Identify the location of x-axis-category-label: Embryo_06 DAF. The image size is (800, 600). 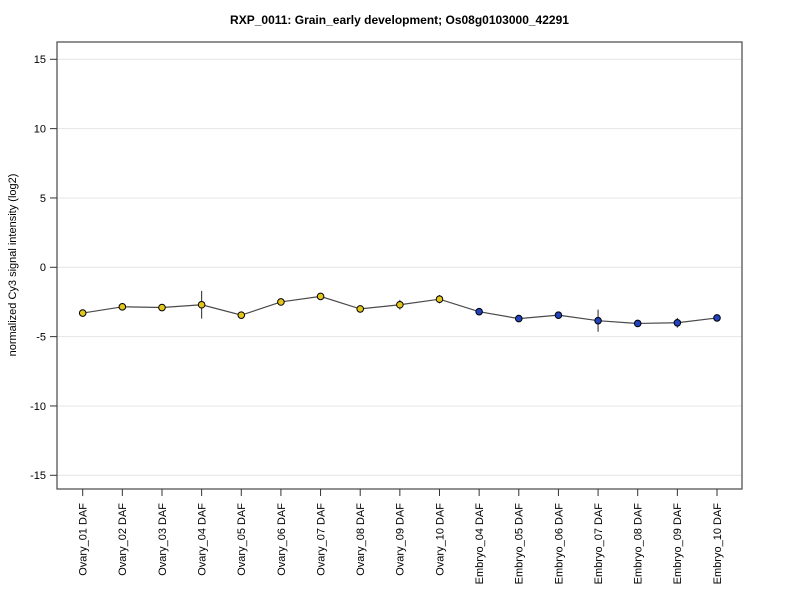
(559, 544).